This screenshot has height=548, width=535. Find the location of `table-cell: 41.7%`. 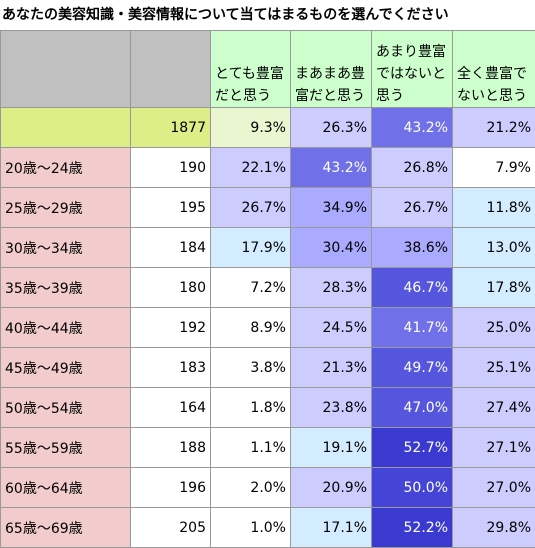

table-cell: 41.7% is located at coordinates (412, 327).